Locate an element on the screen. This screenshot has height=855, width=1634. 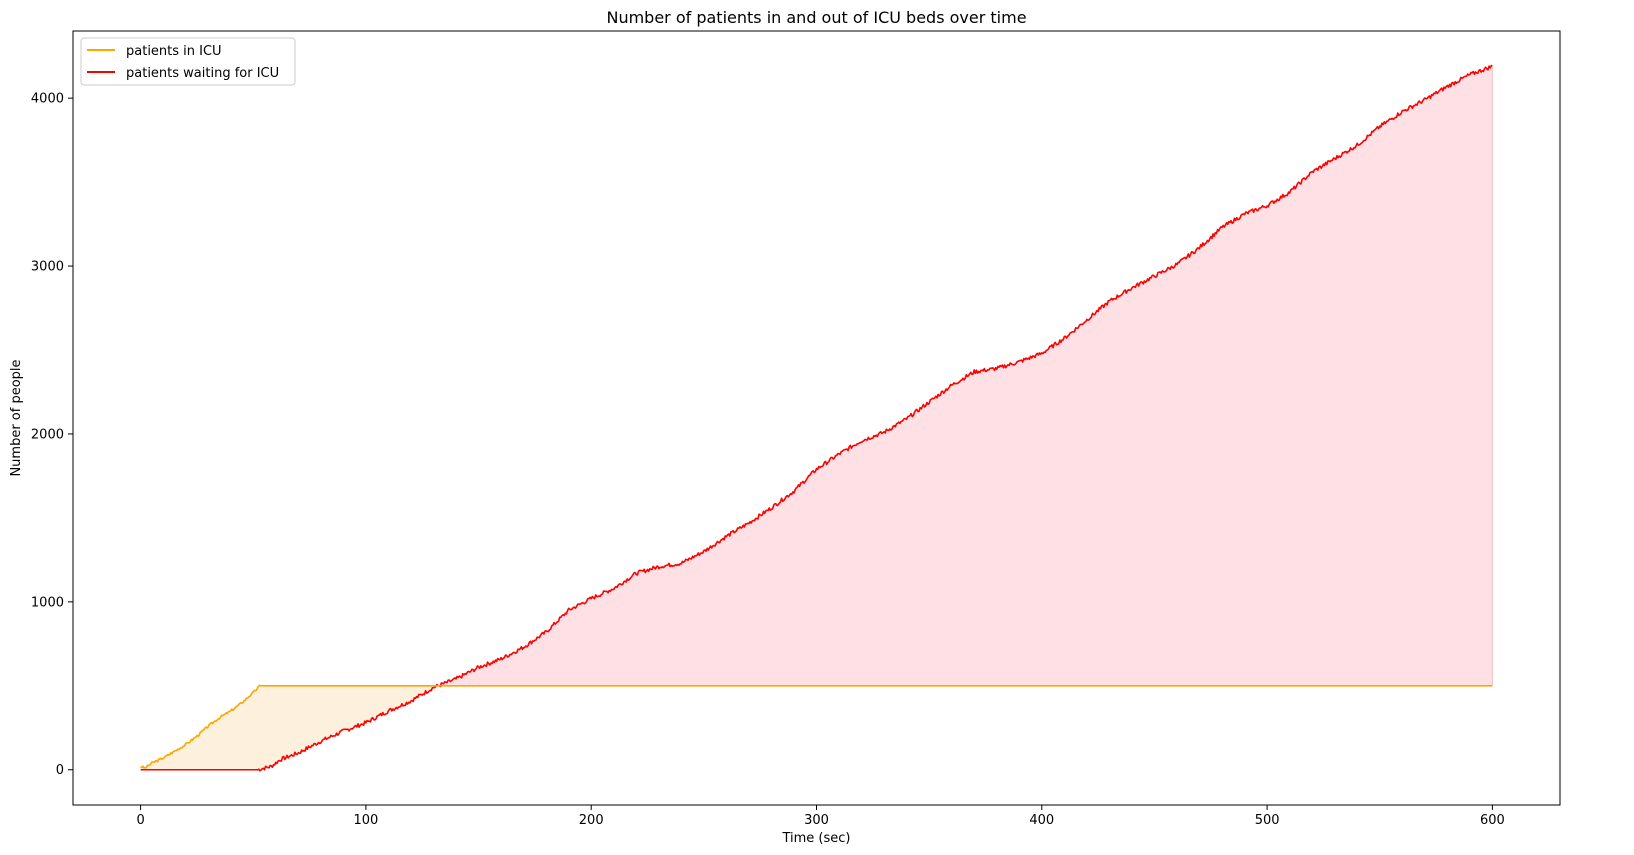
x-tick-label: 0 is located at coordinates (140, 820).